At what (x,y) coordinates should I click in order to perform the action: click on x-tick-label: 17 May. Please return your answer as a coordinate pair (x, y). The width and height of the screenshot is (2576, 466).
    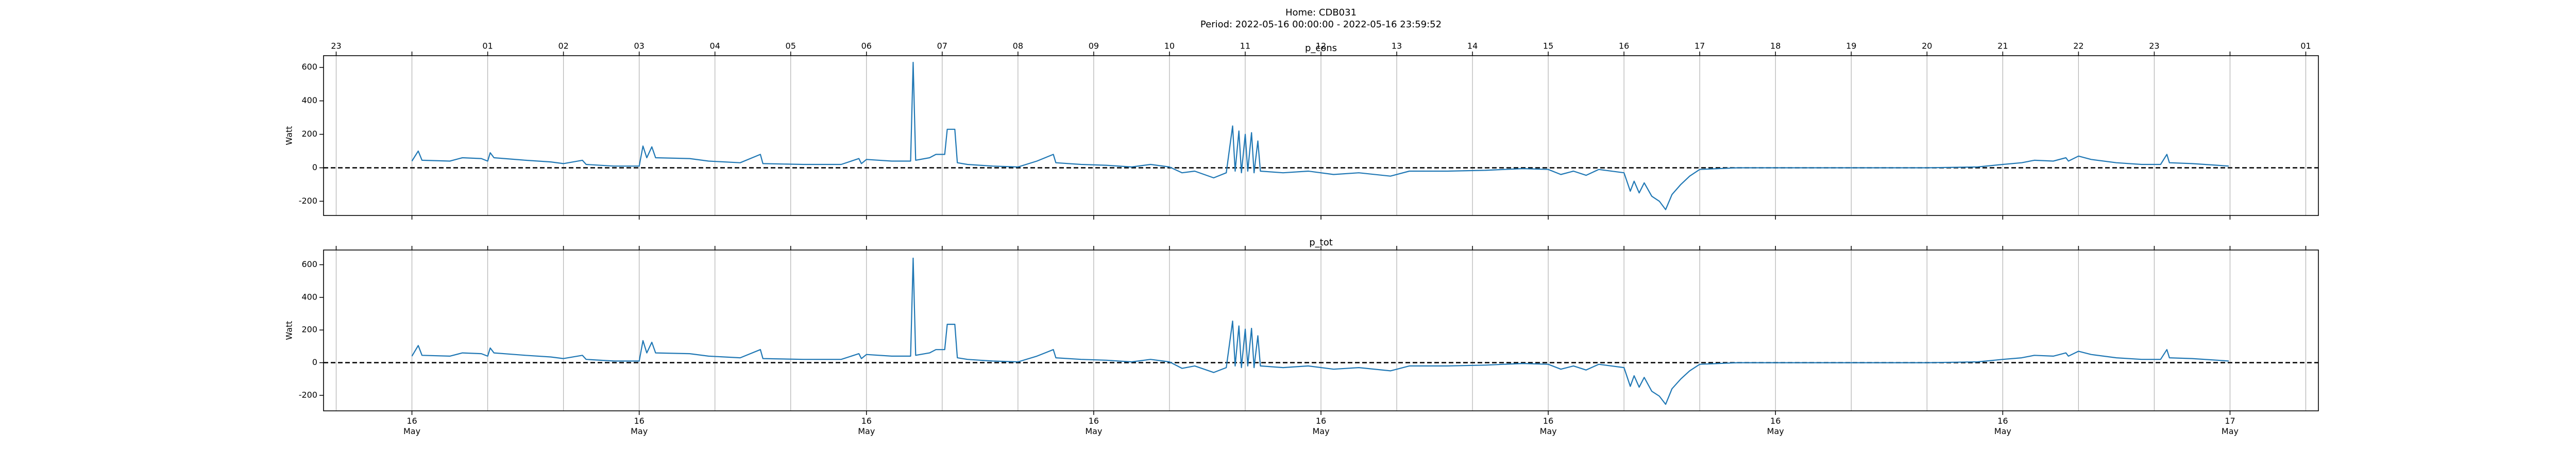
    Looking at the image, I should click on (2230, 426).